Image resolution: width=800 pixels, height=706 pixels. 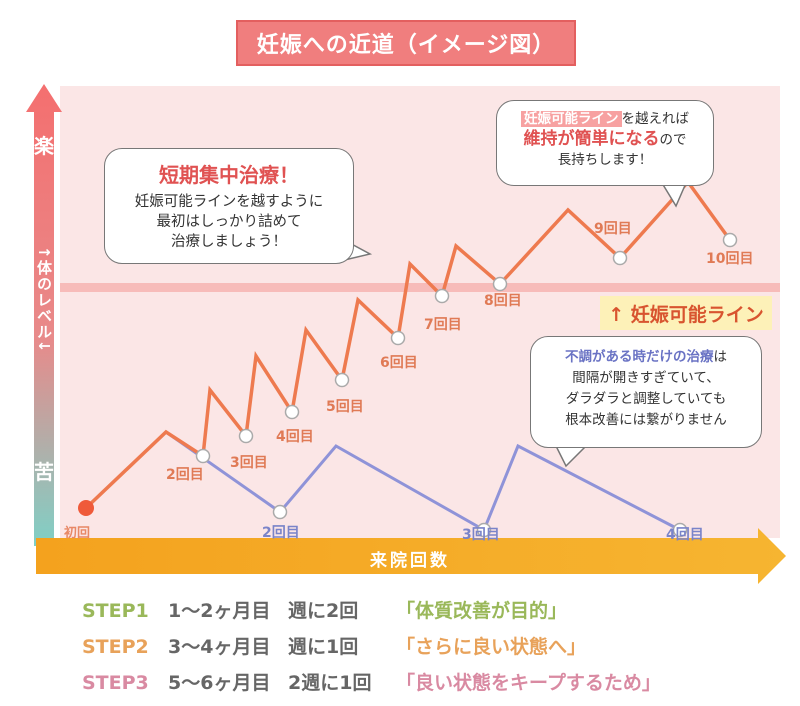 What do you see at coordinates (115, 683) in the screenshot?
I see `step-code: STEP3` at bounding box center [115, 683].